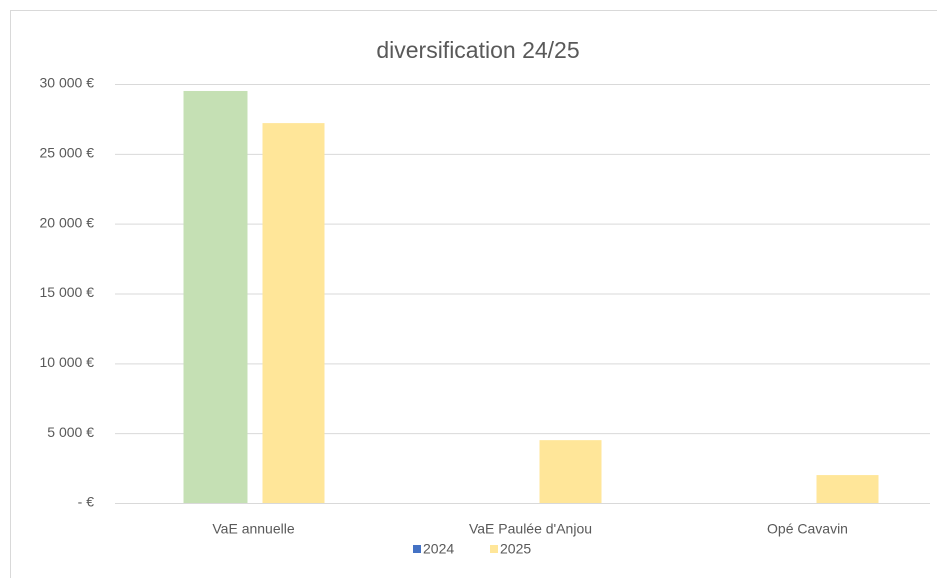  What do you see at coordinates (67, 83) in the screenshot?
I see `y-tick-label: 30 000 €` at bounding box center [67, 83].